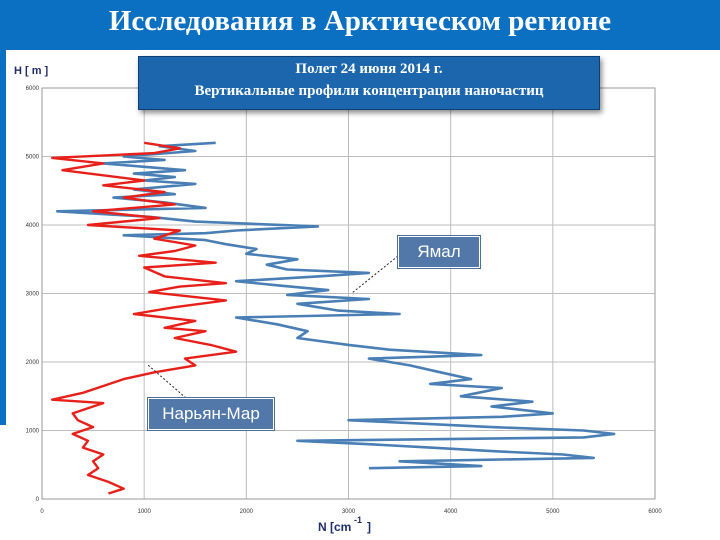 The image size is (720, 540). What do you see at coordinates (349, 512) in the screenshot?
I see `x-tick-label: 3000` at bounding box center [349, 512].